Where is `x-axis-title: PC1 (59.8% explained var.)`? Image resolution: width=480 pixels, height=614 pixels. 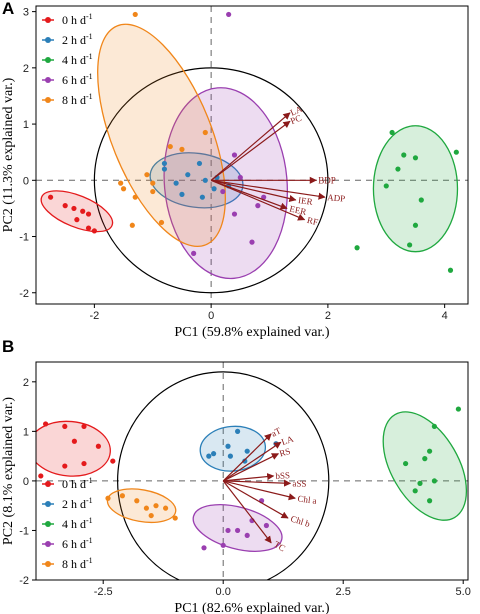
x-axis-title: PC1 (59.8% explained var.) is located at coordinates (251, 332).